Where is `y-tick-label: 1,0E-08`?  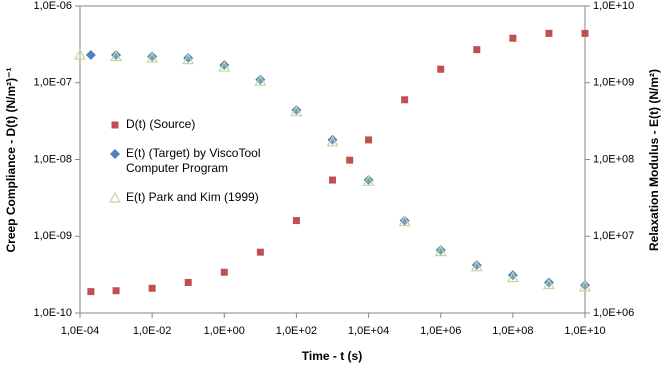 y-tick-label: 1,0E-08 is located at coordinates (52, 159).